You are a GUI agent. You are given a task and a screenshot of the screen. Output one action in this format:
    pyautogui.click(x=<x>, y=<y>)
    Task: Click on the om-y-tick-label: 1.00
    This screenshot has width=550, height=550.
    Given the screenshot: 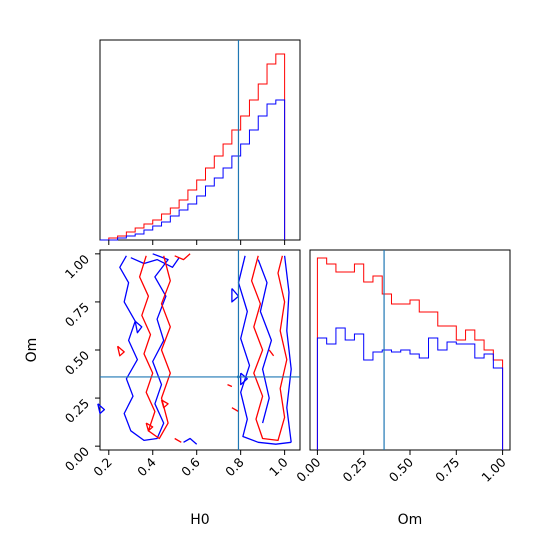 What is the action you would take?
    pyautogui.click(x=77, y=266)
    